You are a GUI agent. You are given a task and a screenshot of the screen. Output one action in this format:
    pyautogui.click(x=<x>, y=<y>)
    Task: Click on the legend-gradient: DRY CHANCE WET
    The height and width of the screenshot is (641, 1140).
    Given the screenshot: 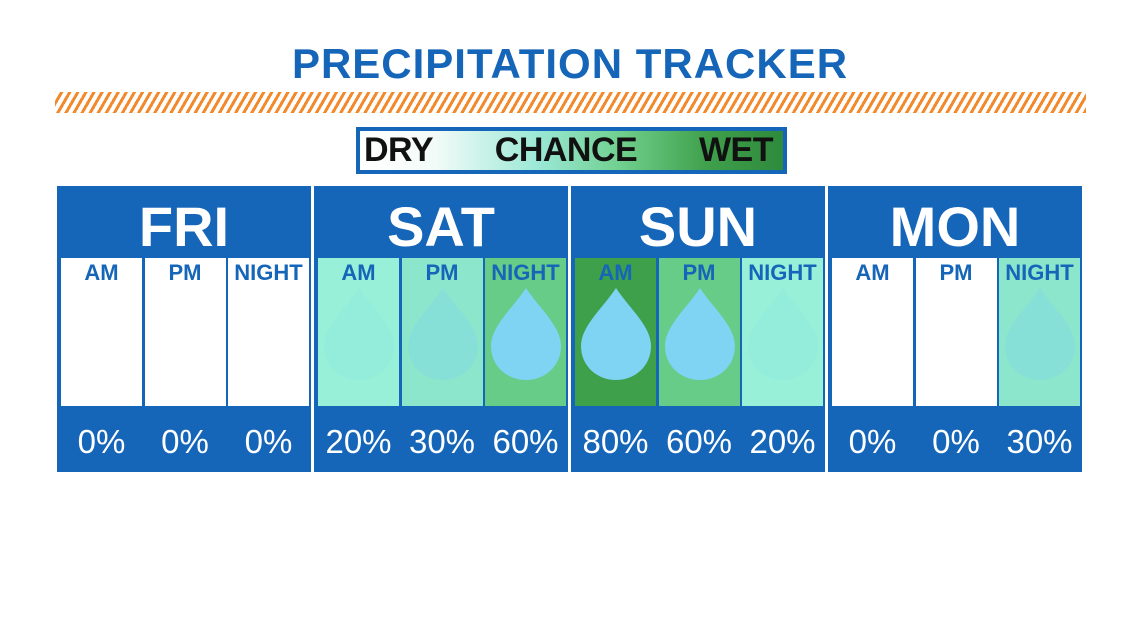 What is the action you would take?
    pyautogui.click(x=571, y=150)
    